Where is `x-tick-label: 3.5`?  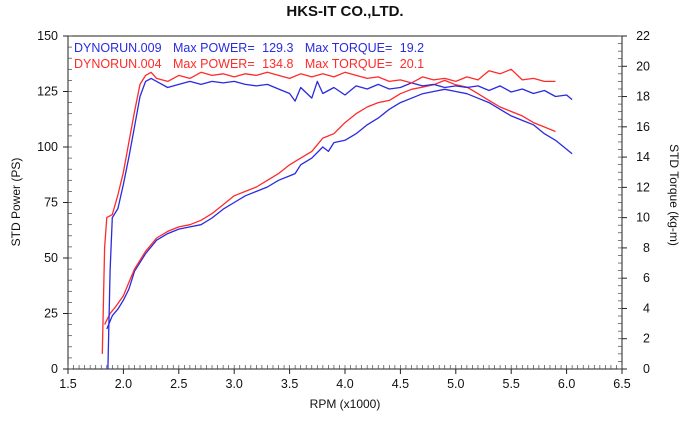
x-tick-label: 3.5 is located at coordinates (289, 384).